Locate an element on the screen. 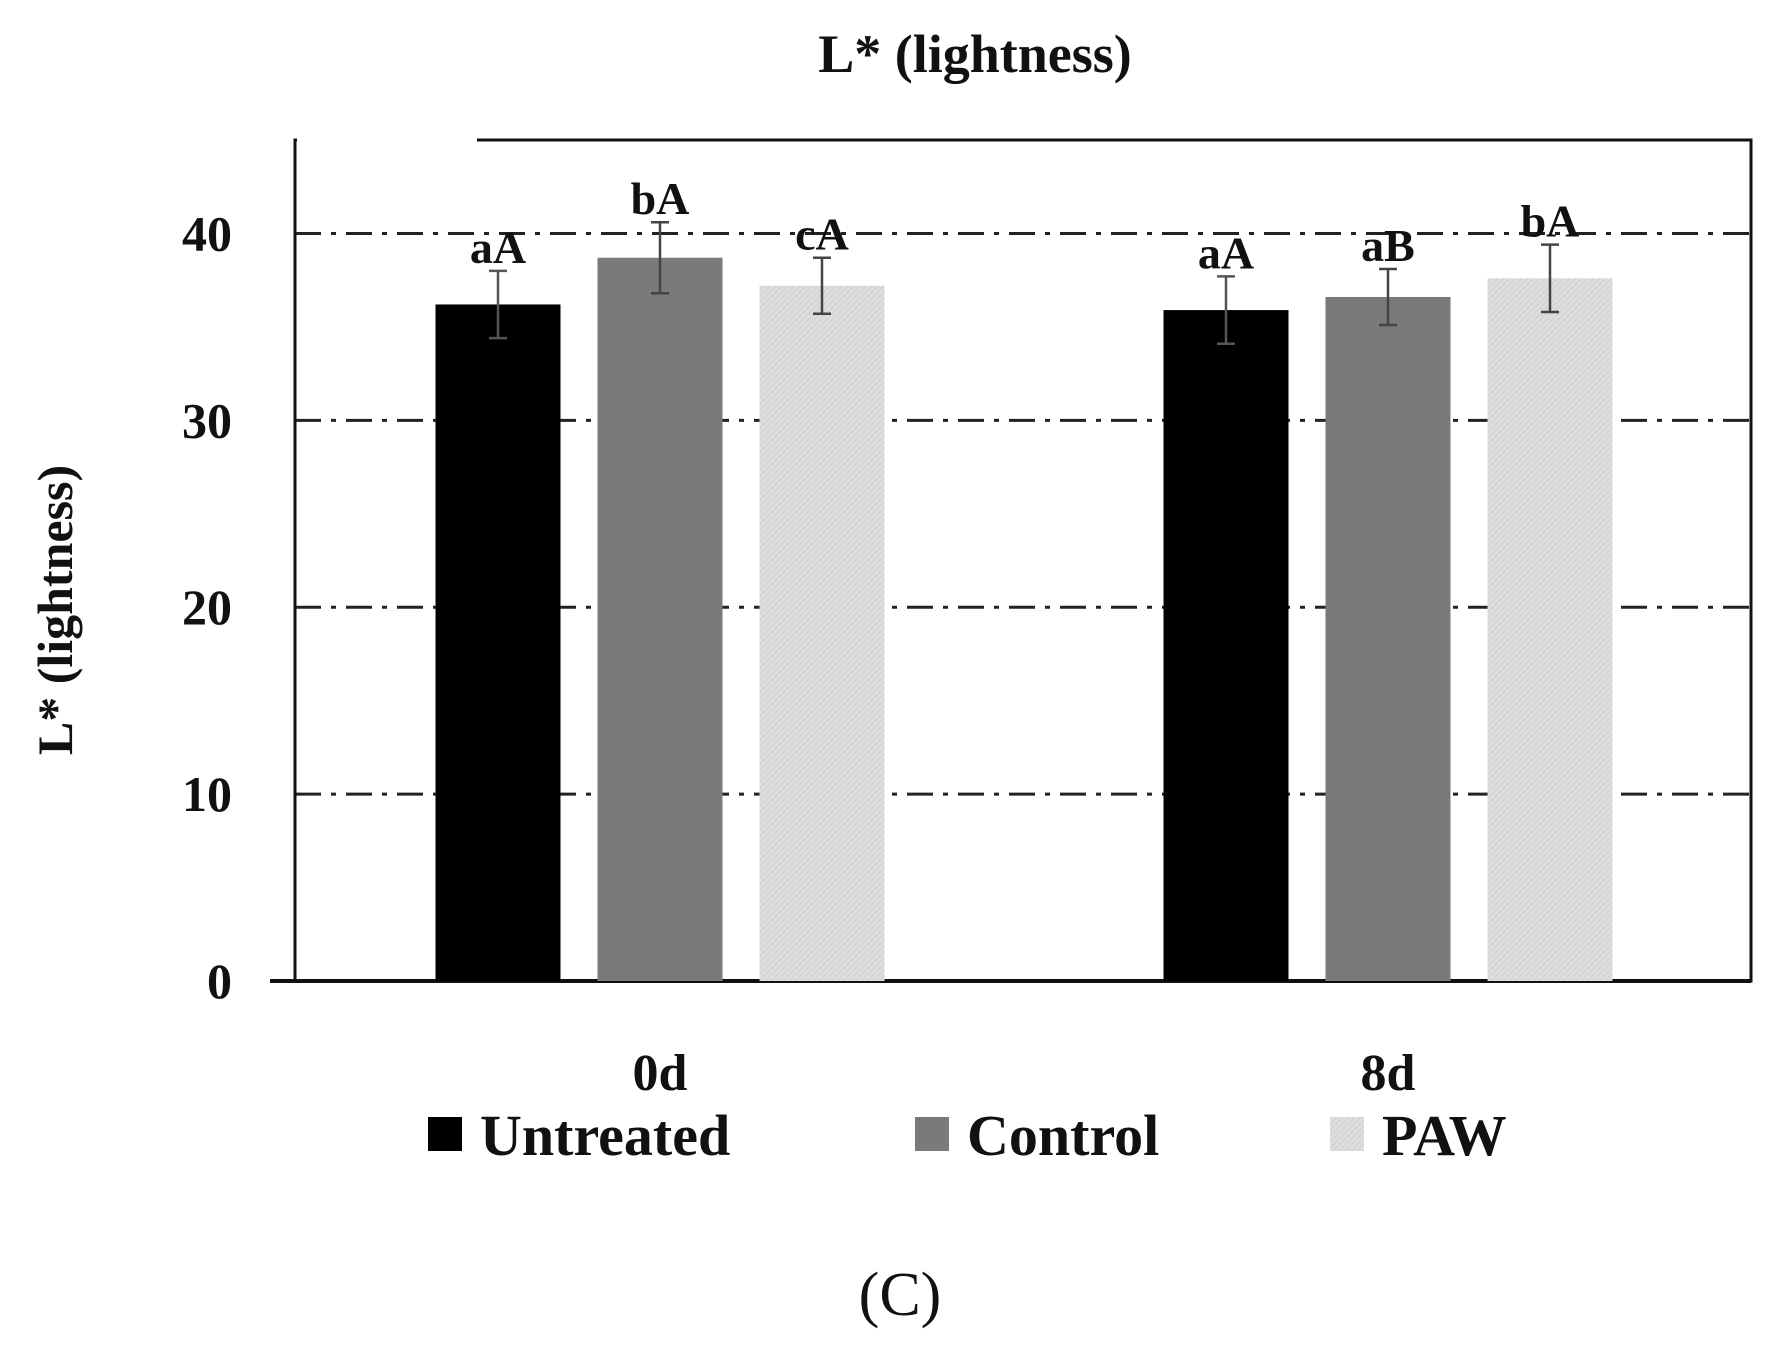 The image size is (1771, 1345). legend-swatch-untreated is located at coordinates (445, 1134).